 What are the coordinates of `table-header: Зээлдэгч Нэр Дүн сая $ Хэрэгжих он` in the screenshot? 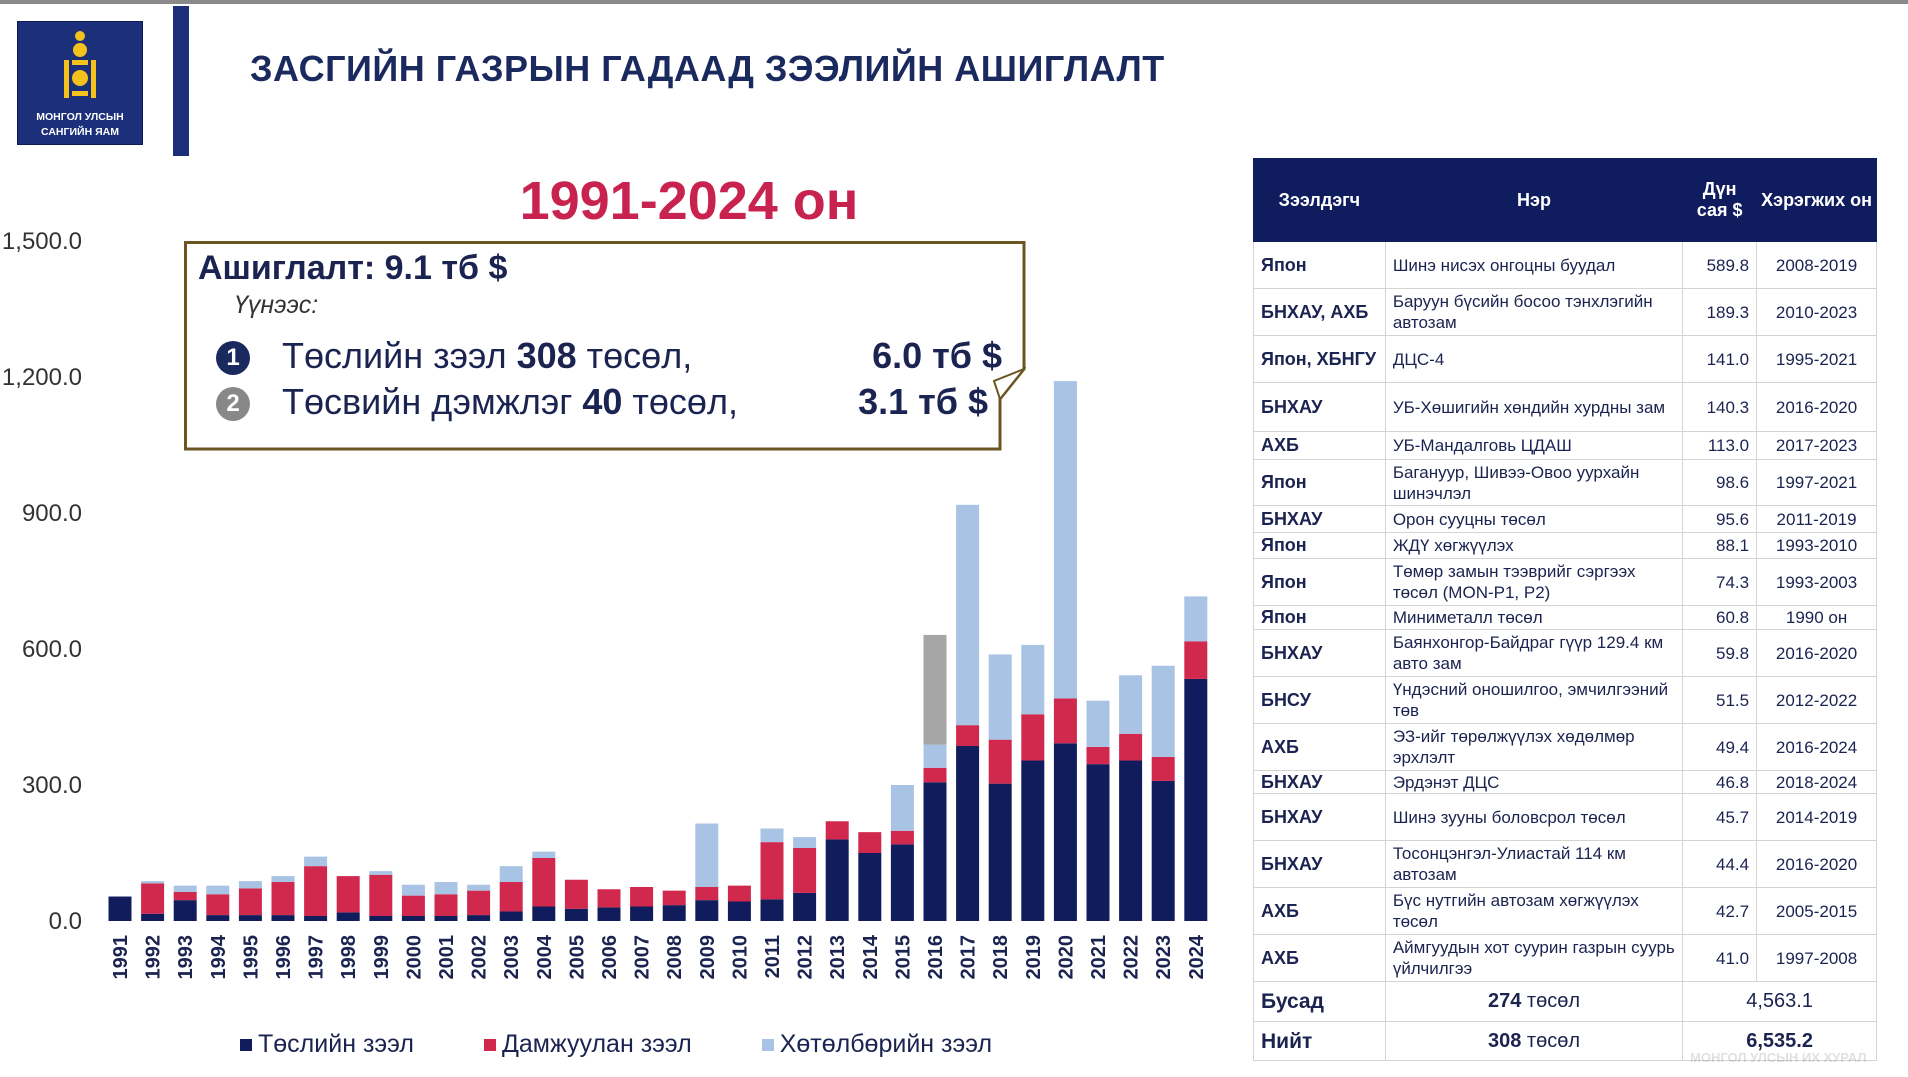 It's located at (1565, 200).